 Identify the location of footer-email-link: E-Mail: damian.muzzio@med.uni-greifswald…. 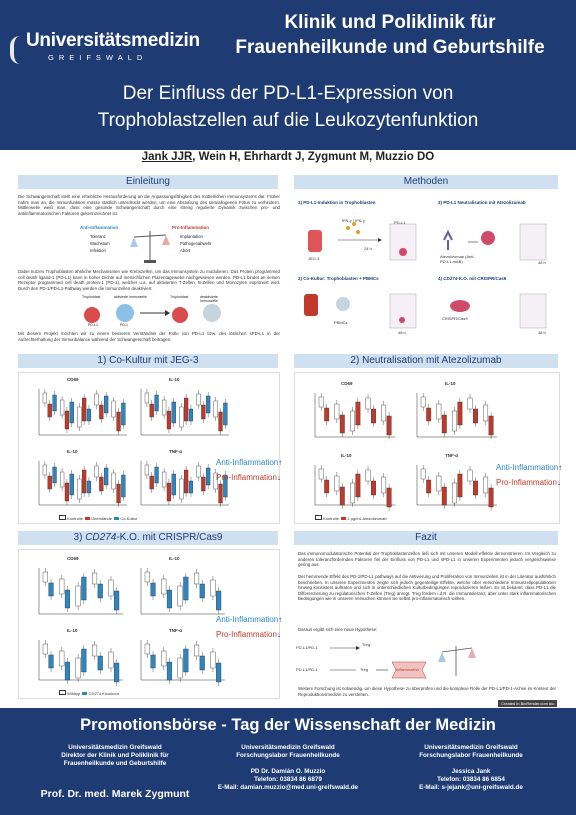
(288, 787).